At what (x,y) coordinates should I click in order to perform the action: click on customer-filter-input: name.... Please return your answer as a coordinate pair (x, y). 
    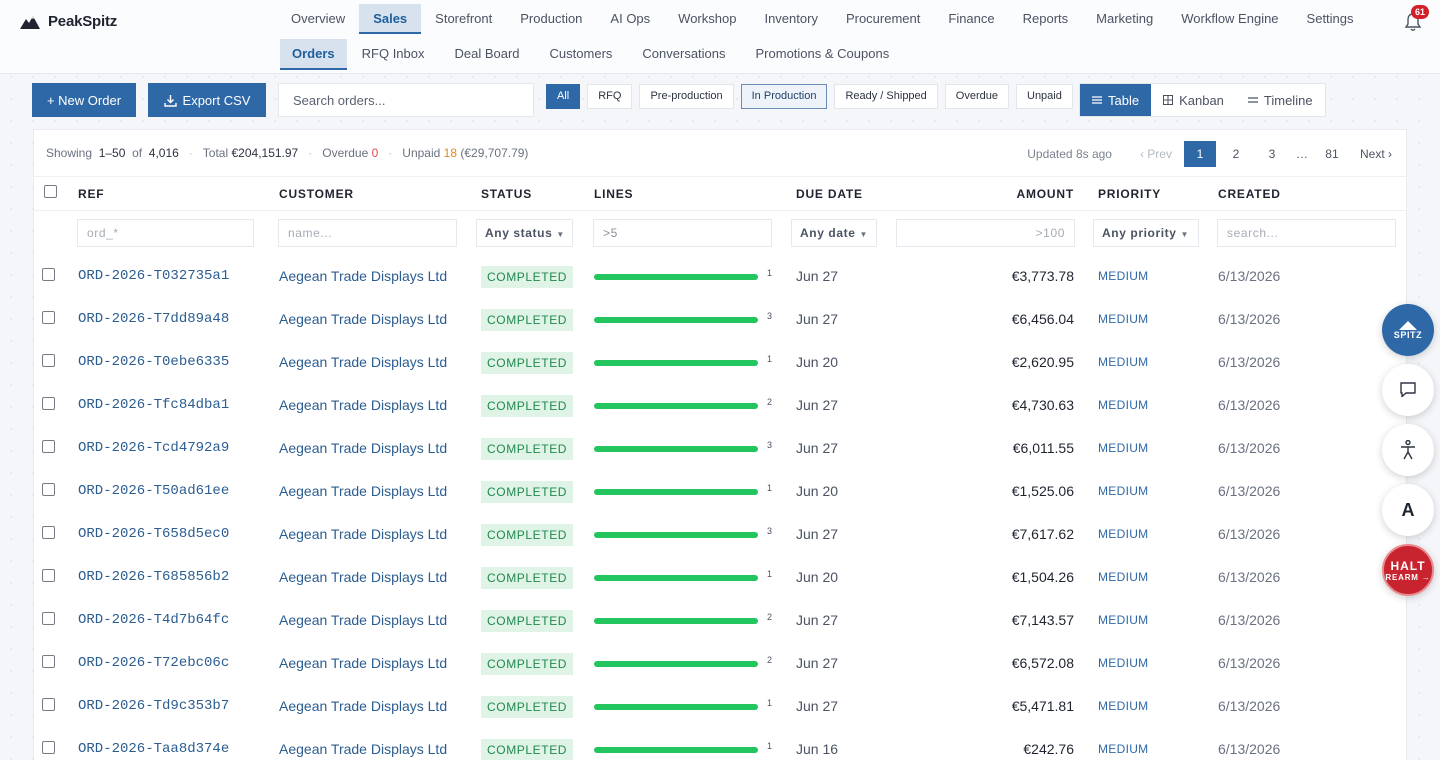
    Looking at the image, I should click on (367, 233).